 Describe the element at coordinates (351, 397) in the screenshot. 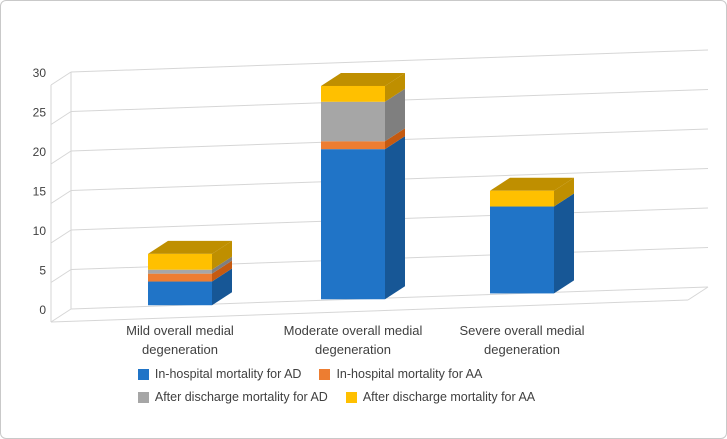

I see `legend-swatch-yellow-icon` at that location.